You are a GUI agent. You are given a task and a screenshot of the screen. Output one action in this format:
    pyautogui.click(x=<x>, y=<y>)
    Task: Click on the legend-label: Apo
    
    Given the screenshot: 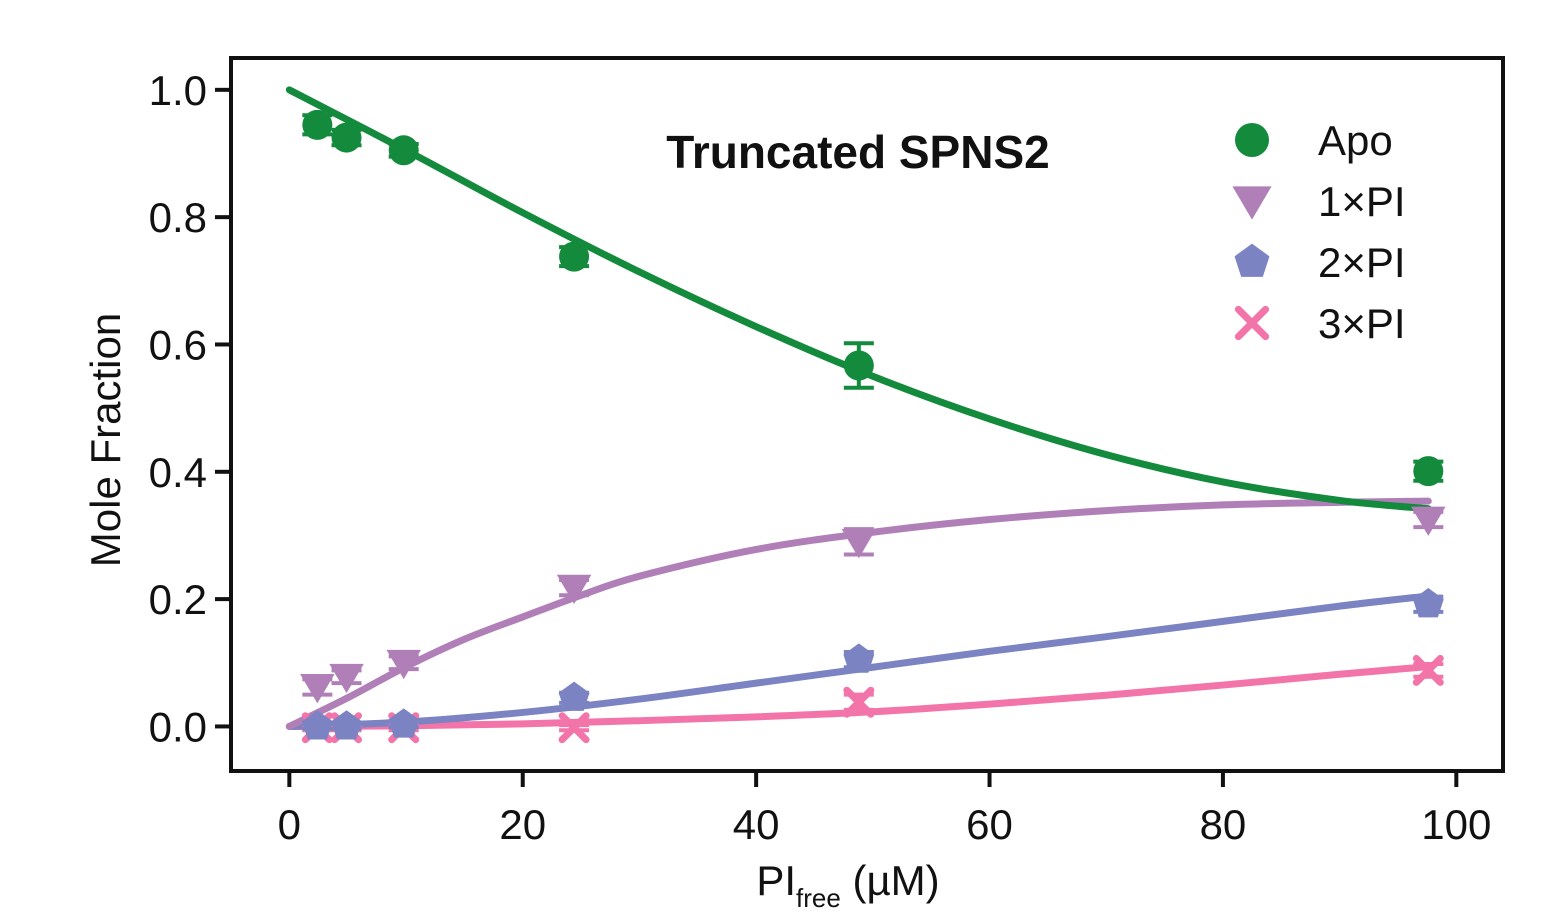 What is the action you would take?
    pyautogui.click(x=1355, y=140)
    